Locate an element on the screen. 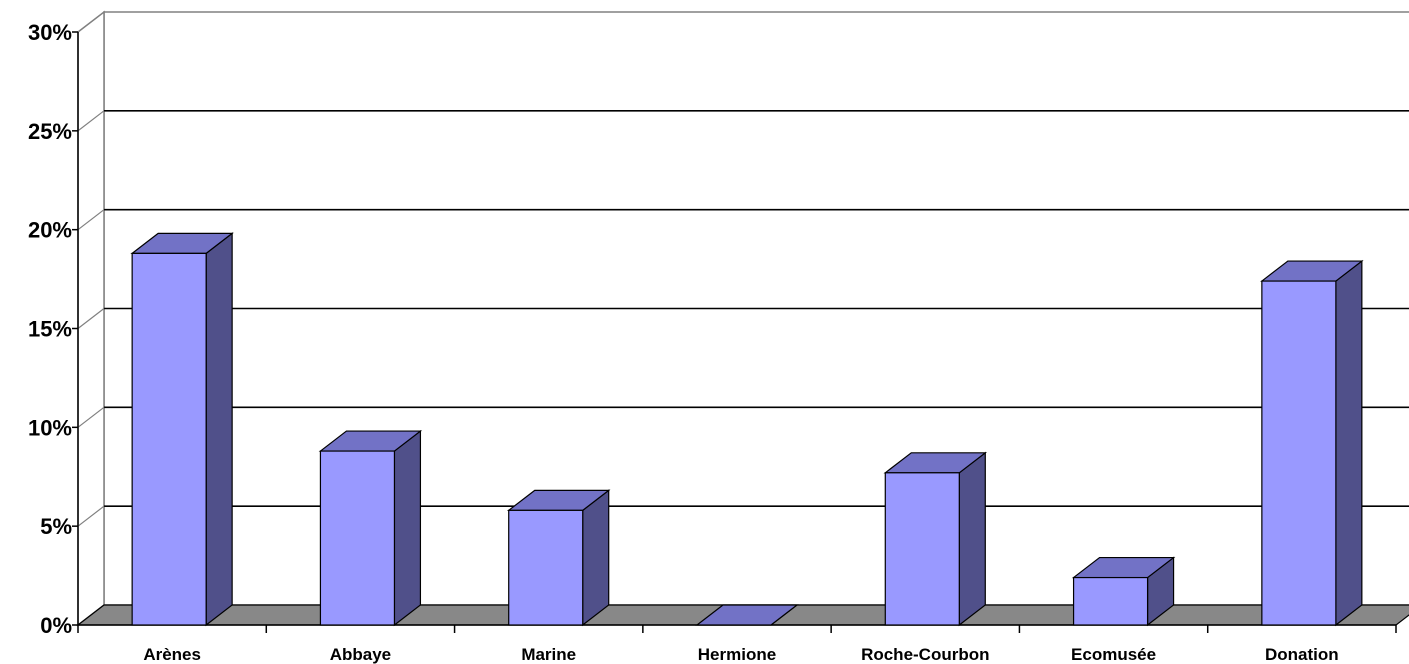 The width and height of the screenshot is (1409, 664). x-tick-label: Hermione is located at coordinates (737, 654).